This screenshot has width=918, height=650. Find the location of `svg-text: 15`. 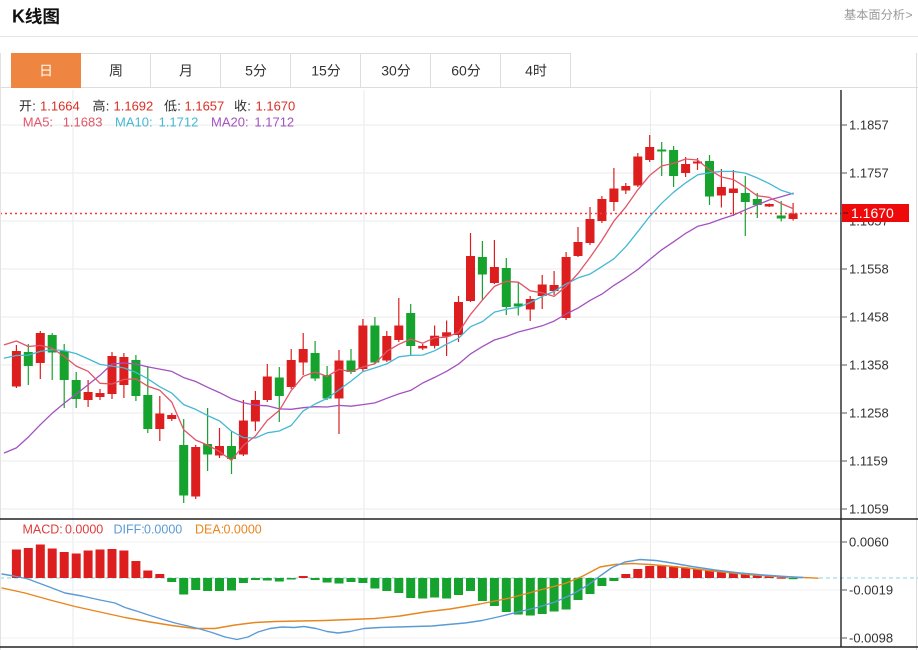

svg-text: 15 is located at coordinates (319, 71).